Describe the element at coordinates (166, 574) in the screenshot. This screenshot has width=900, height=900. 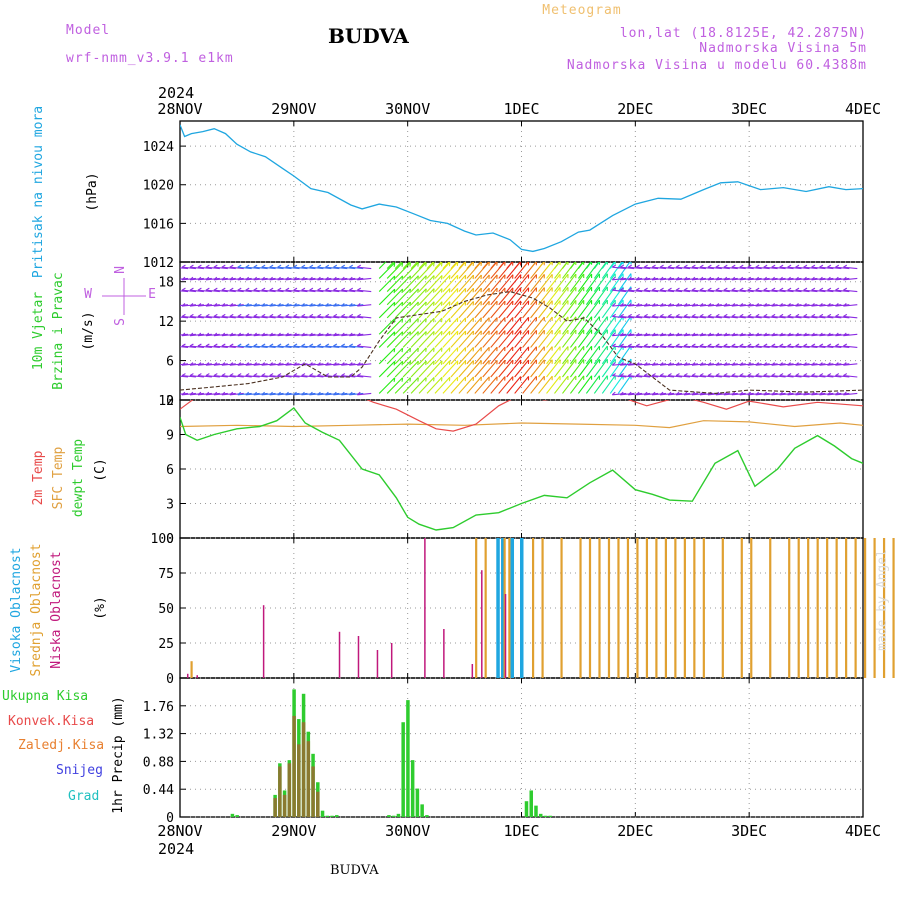
I see `y-tick-label: 75` at that location.